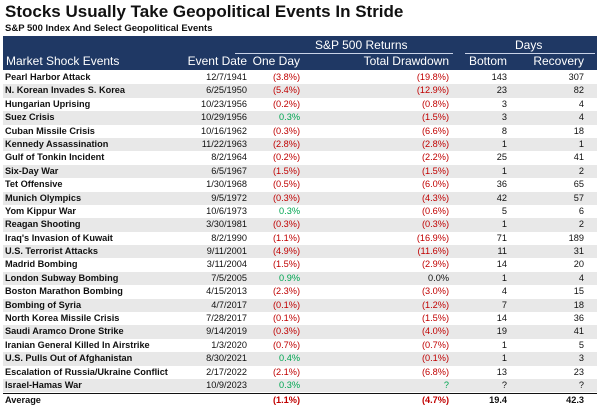 The height and width of the screenshot is (407, 600). I want to click on total-drawdown: (0.7%), so click(435, 344).